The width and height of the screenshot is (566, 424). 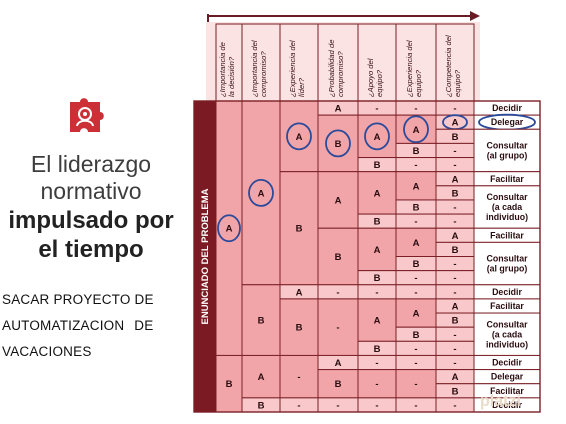 What do you see at coordinates (301, 87) in the screenshot?
I see `header-label: líder?` at bounding box center [301, 87].